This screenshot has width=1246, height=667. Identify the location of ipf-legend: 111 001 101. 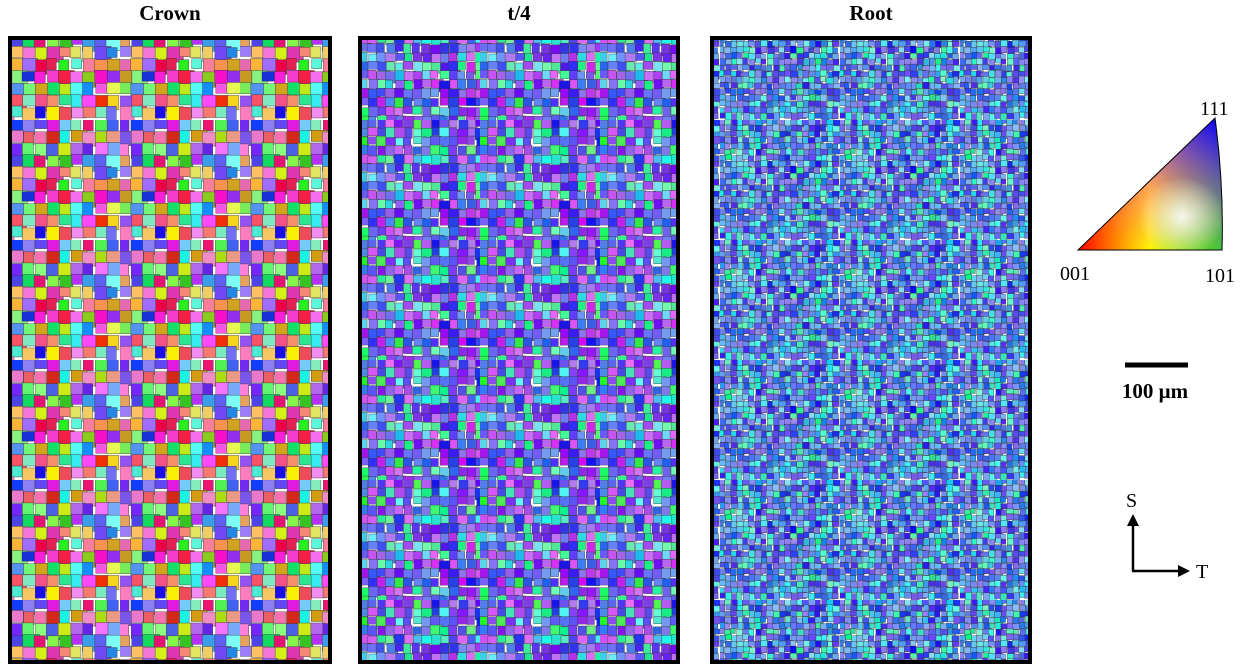
(1147, 192).